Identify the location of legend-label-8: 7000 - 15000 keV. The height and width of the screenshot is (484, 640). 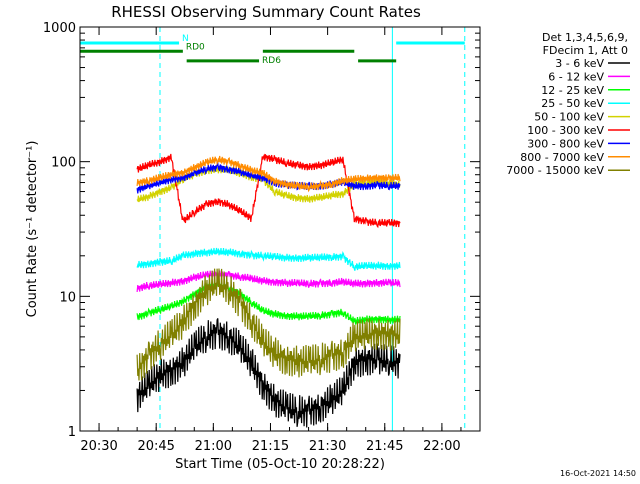
(555, 170).